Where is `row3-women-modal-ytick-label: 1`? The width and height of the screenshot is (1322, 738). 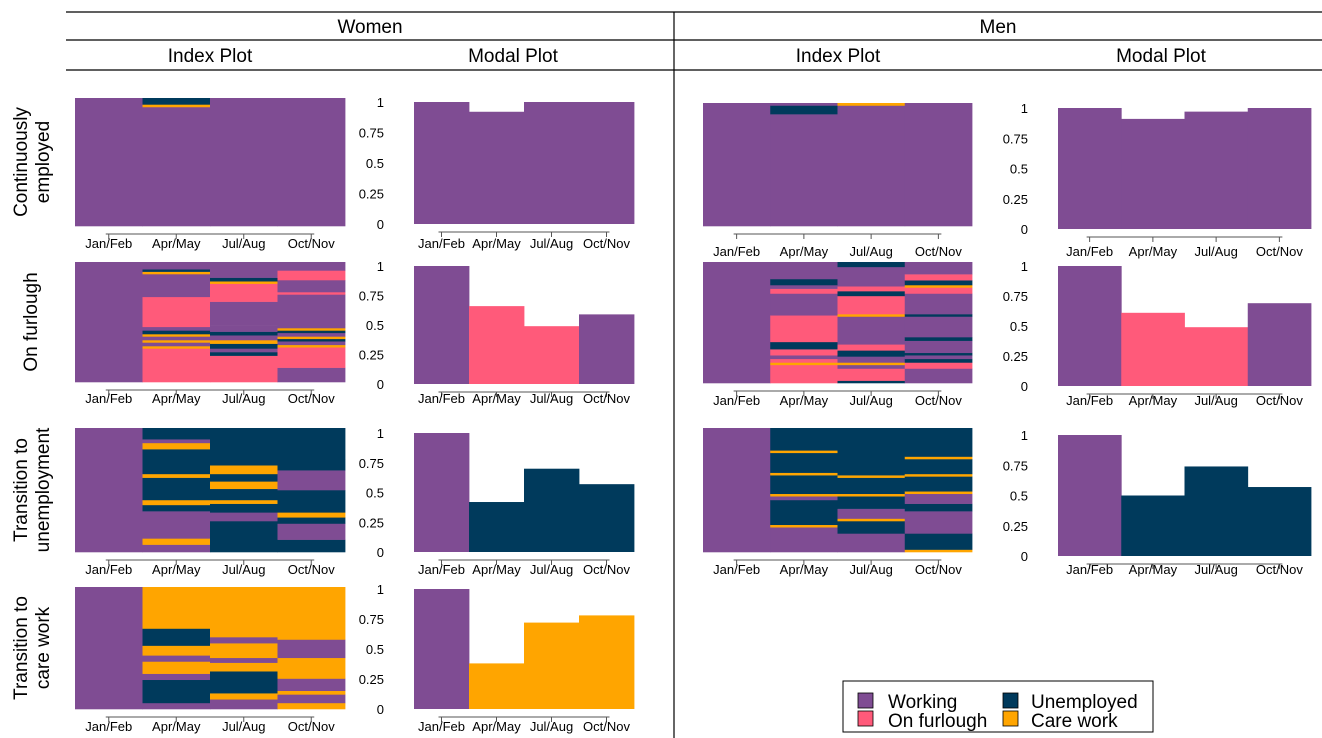
row3-women-modal-ytick-label: 1 is located at coordinates (380, 433).